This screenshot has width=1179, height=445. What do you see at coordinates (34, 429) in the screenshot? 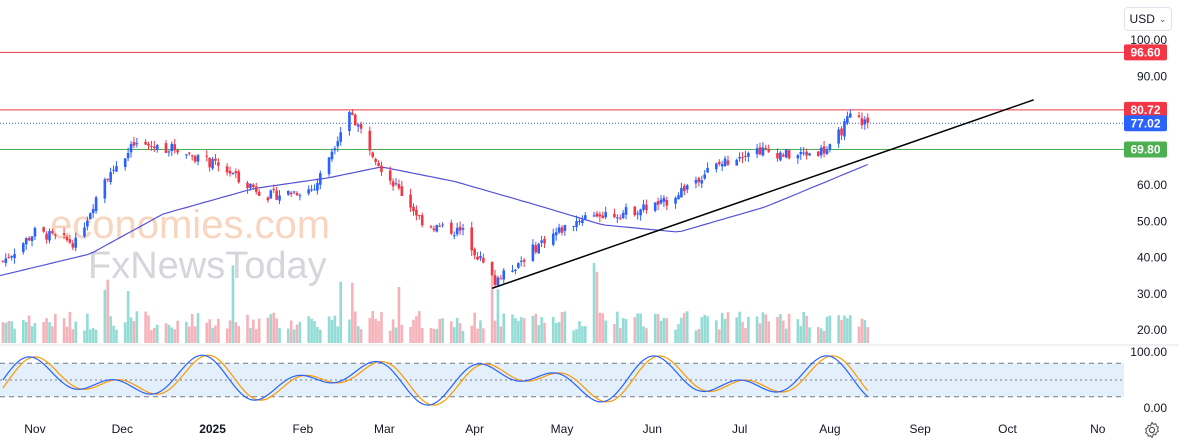
I see `time-tick: Nov` at bounding box center [34, 429].